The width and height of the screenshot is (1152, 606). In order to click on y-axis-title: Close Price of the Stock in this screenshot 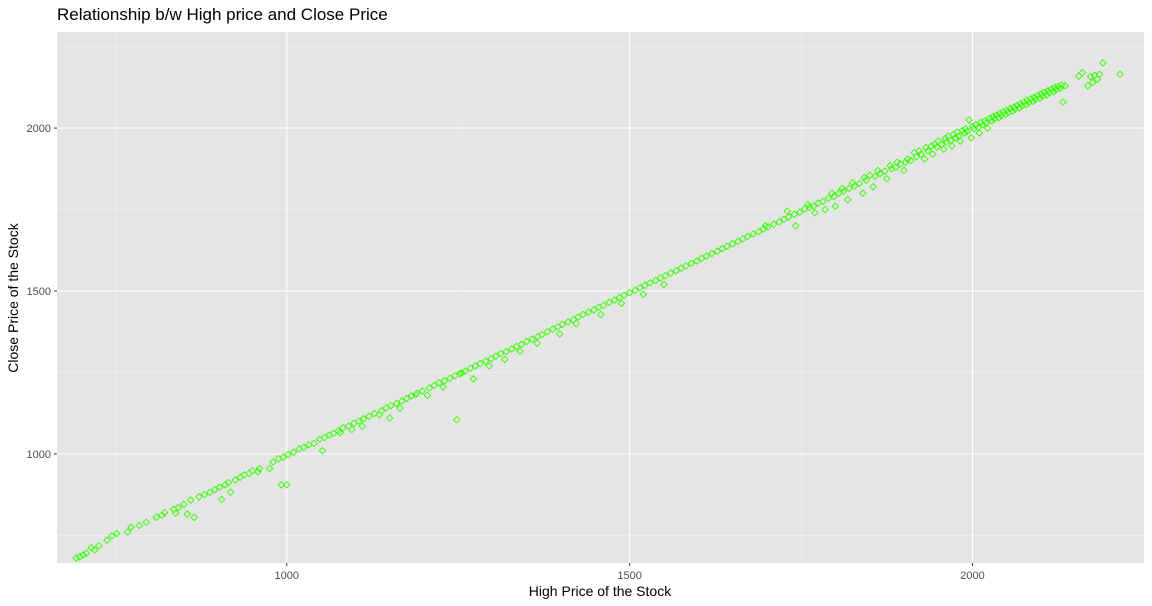, I will do `click(13, 297)`.